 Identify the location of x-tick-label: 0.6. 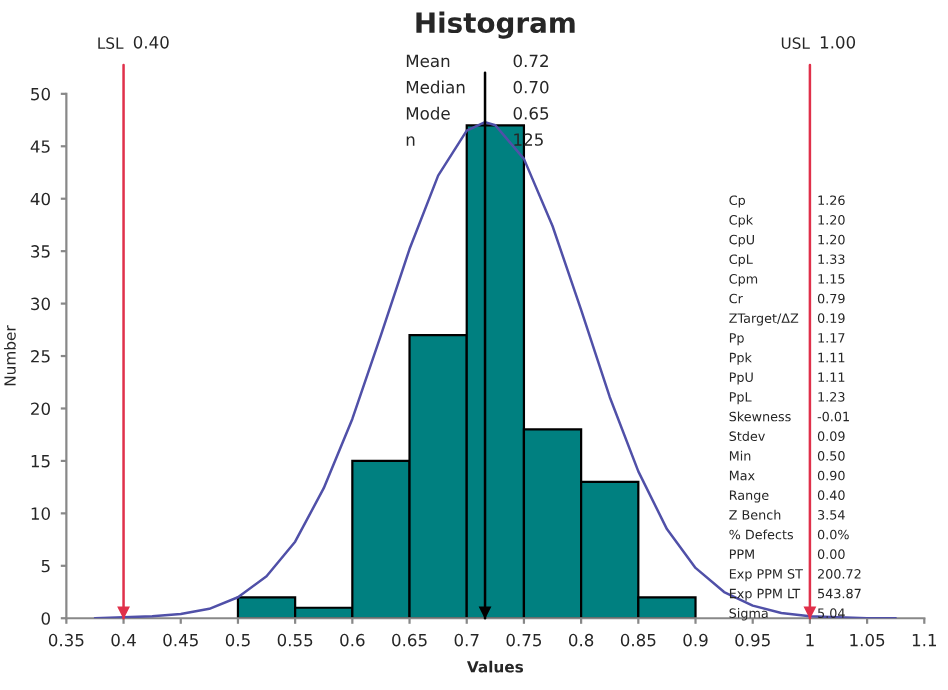
(352, 640).